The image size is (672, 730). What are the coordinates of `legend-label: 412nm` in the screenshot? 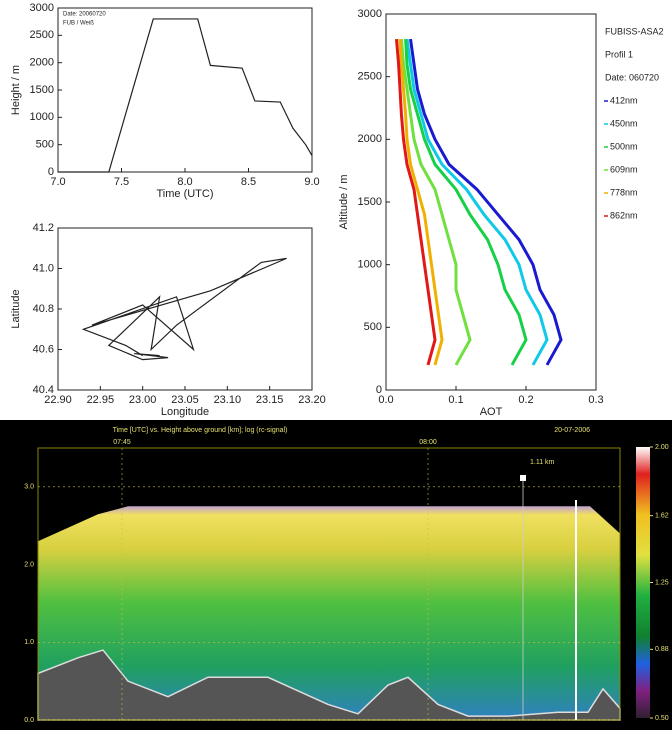 It's located at (624, 100).